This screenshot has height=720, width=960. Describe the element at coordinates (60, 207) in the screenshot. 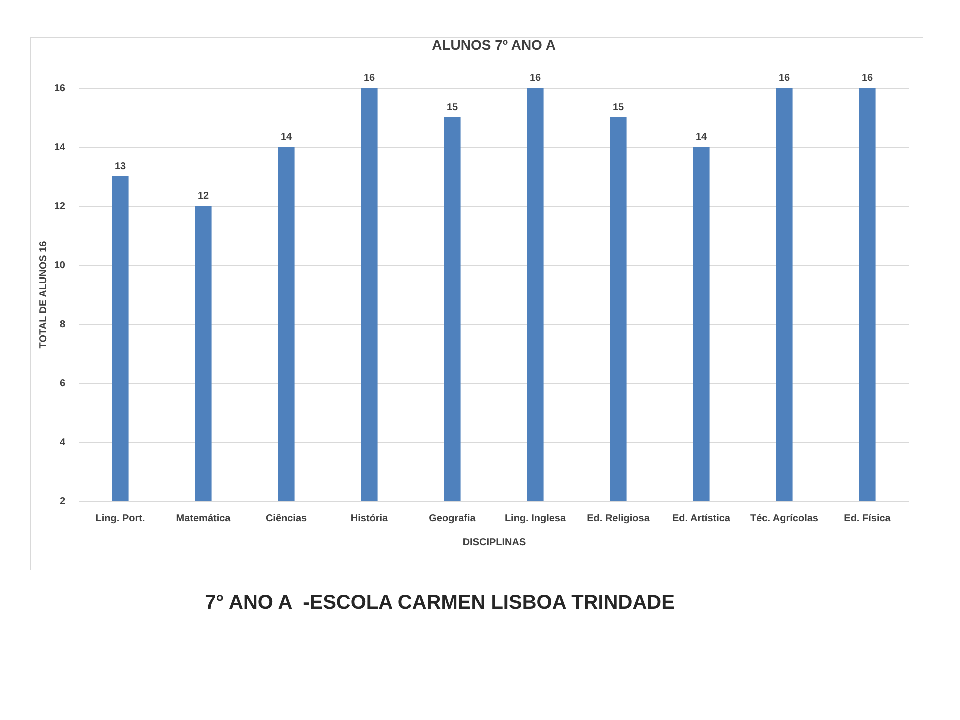

I see `y-tick-label: 12` at that location.